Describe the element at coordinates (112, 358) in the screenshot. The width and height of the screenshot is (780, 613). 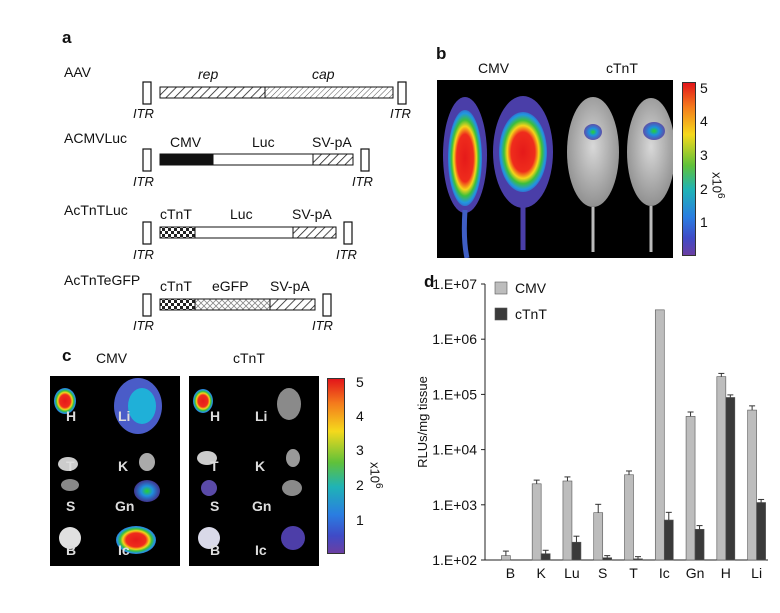
I see `panel-c-group-cmv: CMV` at that location.